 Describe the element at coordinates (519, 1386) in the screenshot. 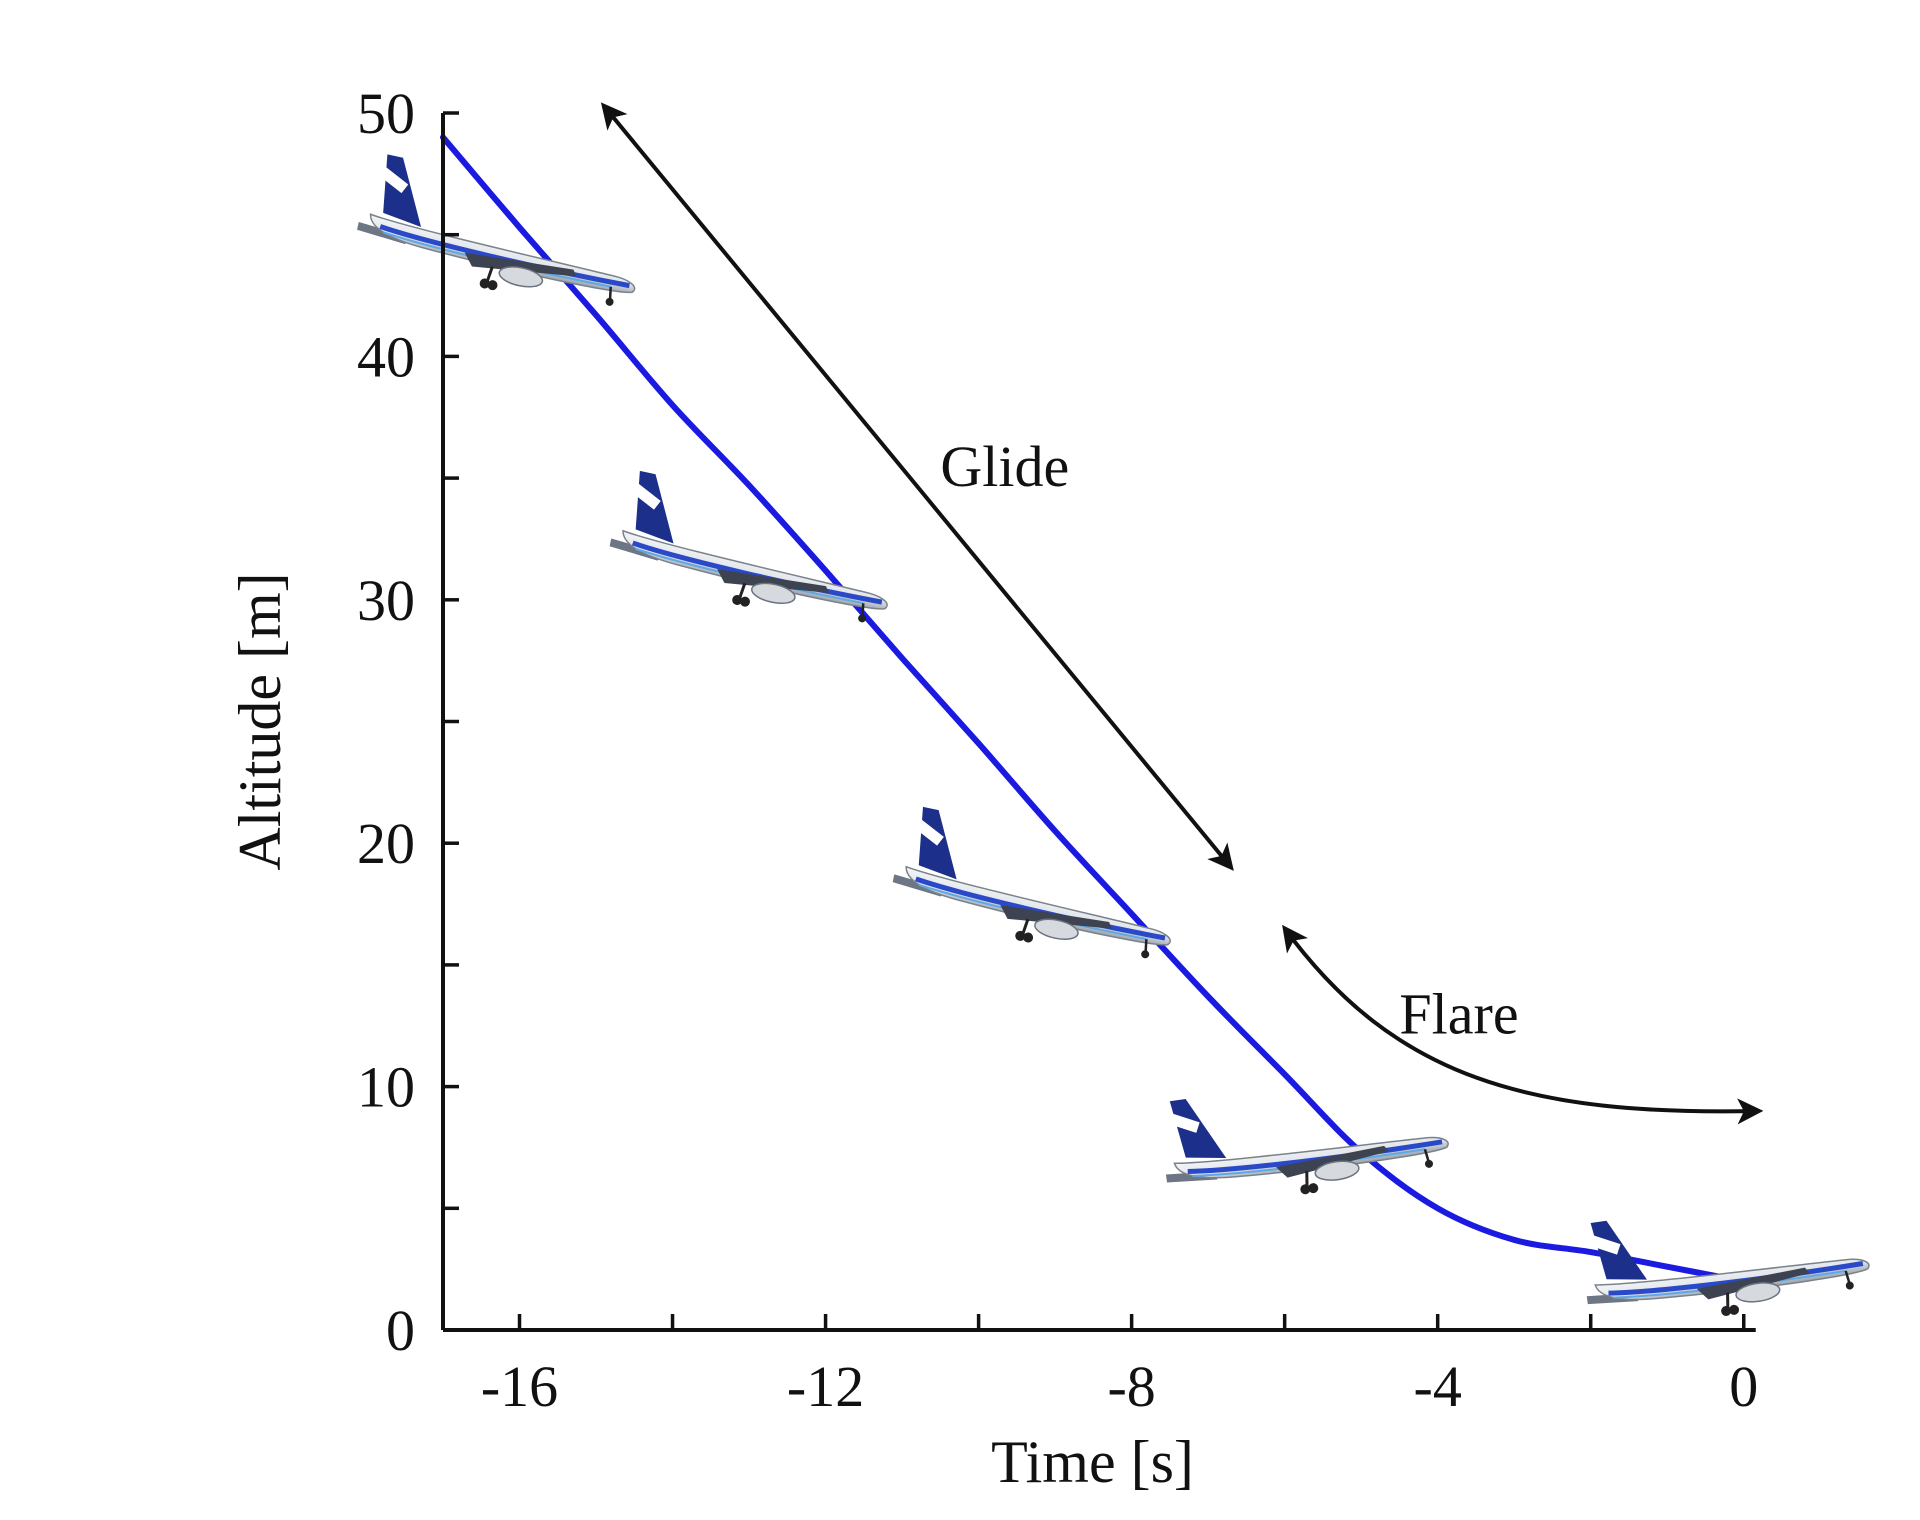

I see `x-tick-label: -16` at that location.